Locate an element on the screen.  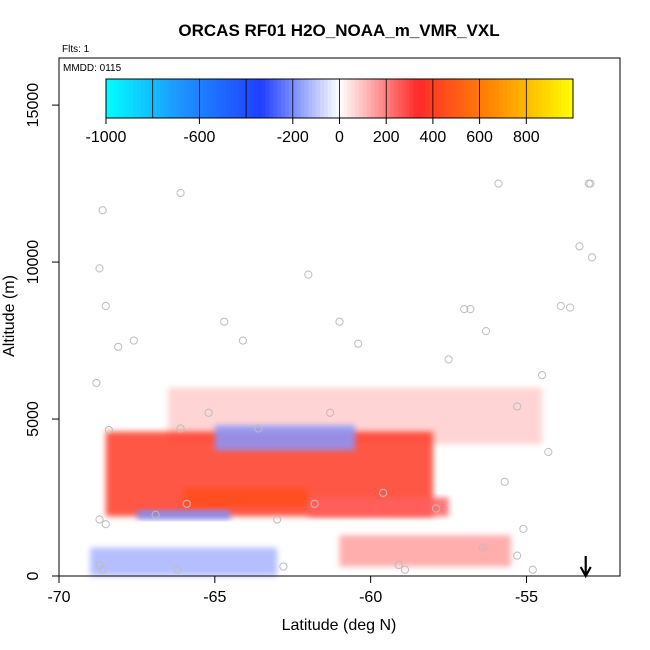
y-axis: 0 5000 10000 15000 is located at coordinates (42, 331).